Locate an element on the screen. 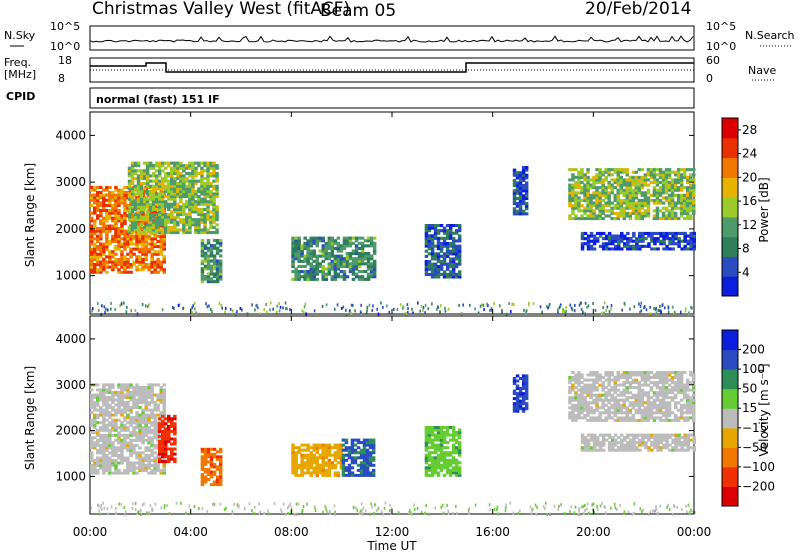  power-colorbar-label: Power [dB] is located at coordinates (764, 209).